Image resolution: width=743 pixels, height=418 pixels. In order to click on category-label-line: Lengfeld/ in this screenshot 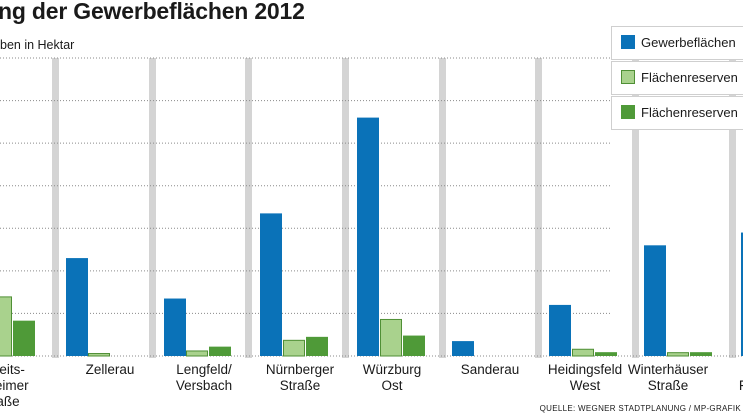, I will do `click(204, 369)`.